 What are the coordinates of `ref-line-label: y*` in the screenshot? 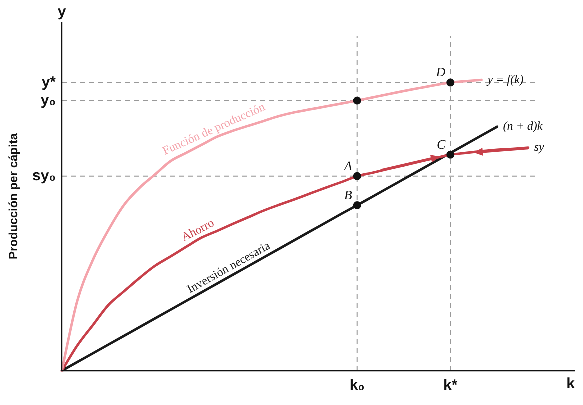 It's located at (49, 82).